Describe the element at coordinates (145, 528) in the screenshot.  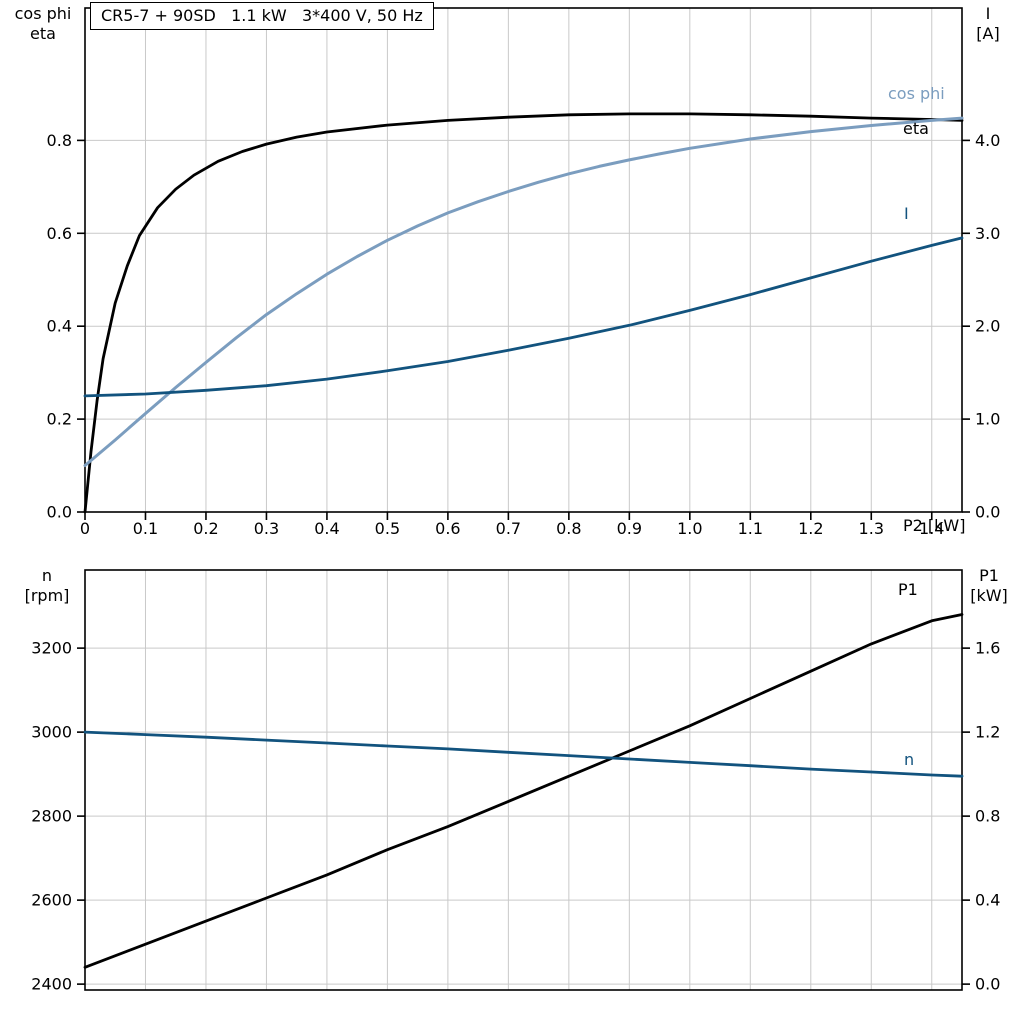
I see `svg-text: 0.1` at that location.